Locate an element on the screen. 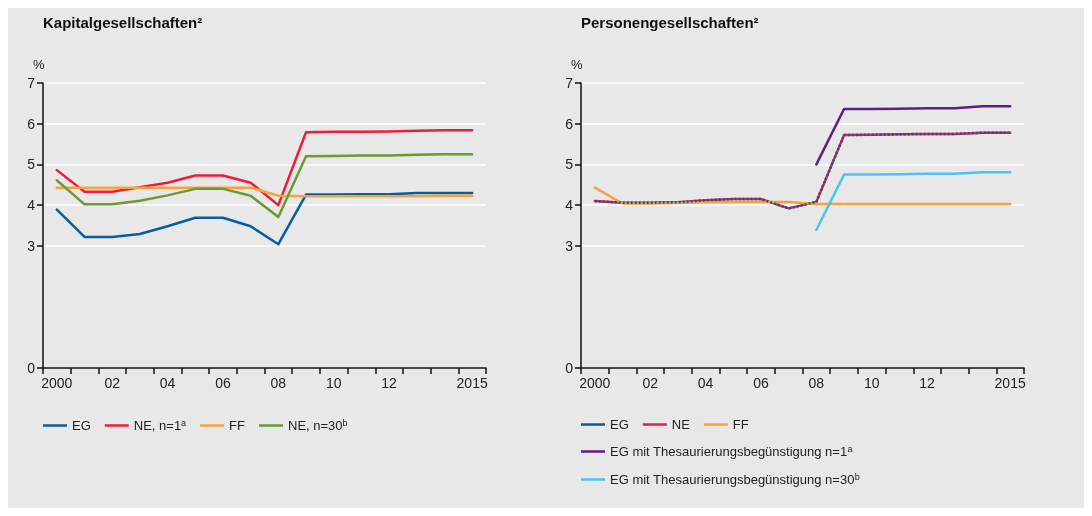 The width and height of the screenshot is (1092, 516). legend-label: NE is located at coordinates (681, 424).